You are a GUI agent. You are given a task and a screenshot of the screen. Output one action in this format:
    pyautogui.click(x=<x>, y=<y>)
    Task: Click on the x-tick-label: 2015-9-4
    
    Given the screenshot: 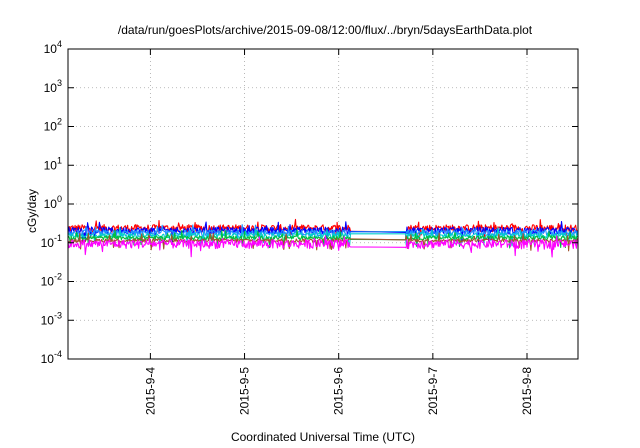 What is the action you would take?
    pyautogui.click(x=150, y=391)
    